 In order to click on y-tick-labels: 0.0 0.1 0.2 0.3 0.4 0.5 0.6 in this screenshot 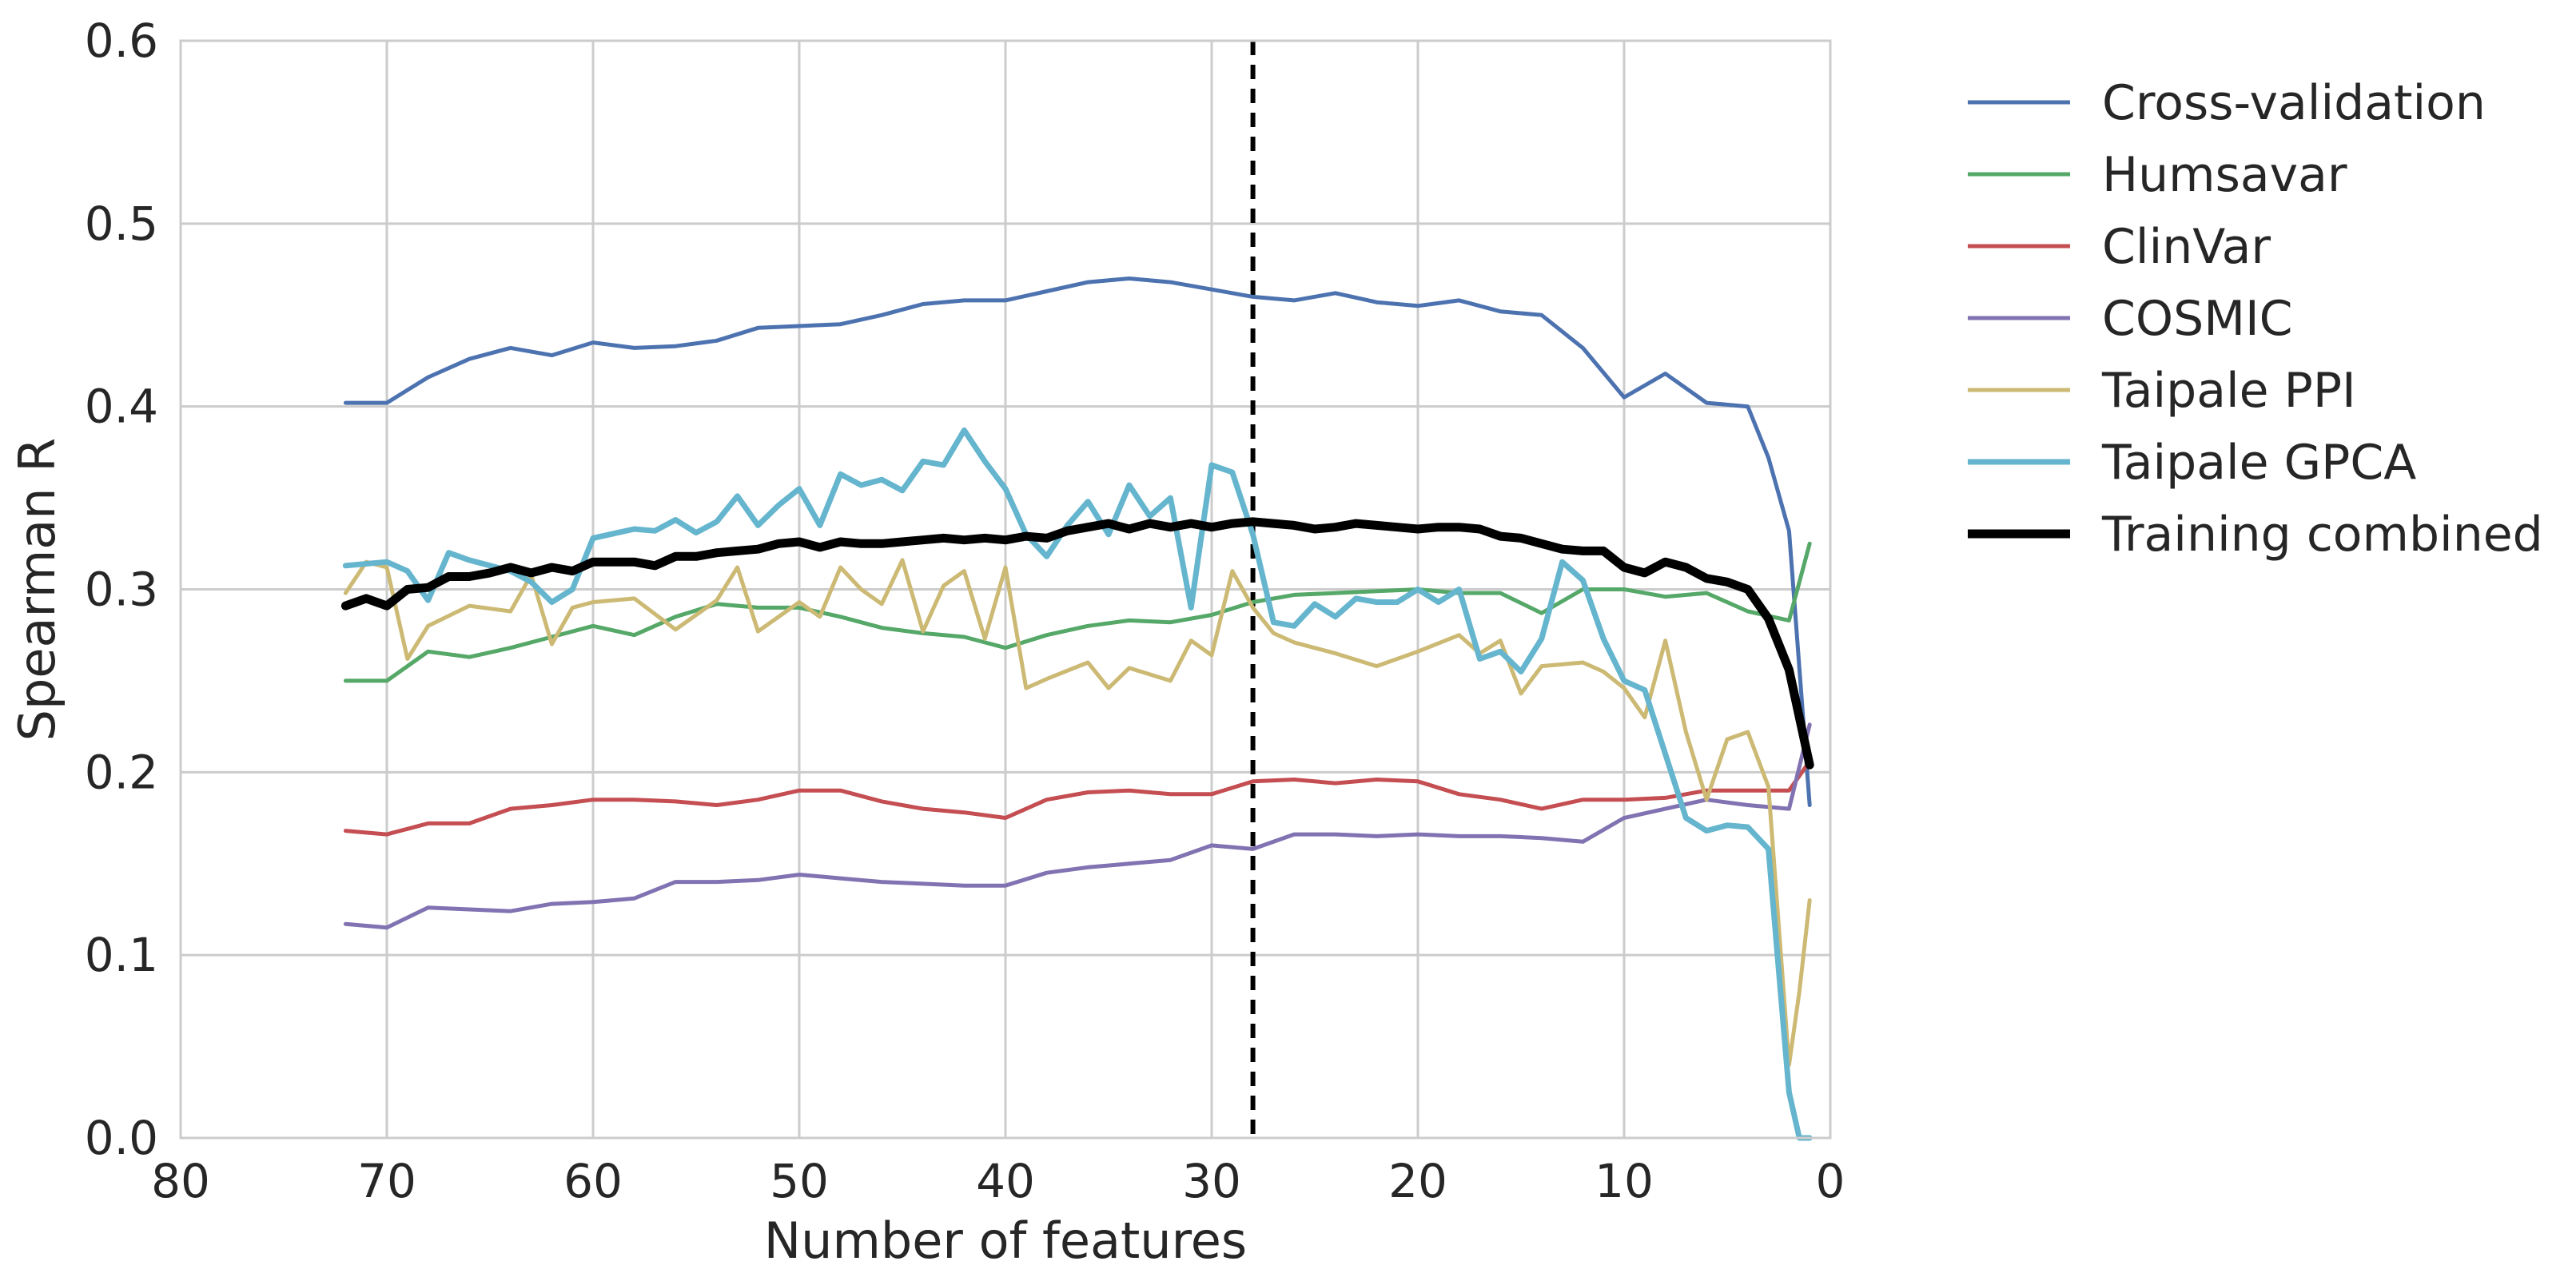, I will do `click(121, 589)`.